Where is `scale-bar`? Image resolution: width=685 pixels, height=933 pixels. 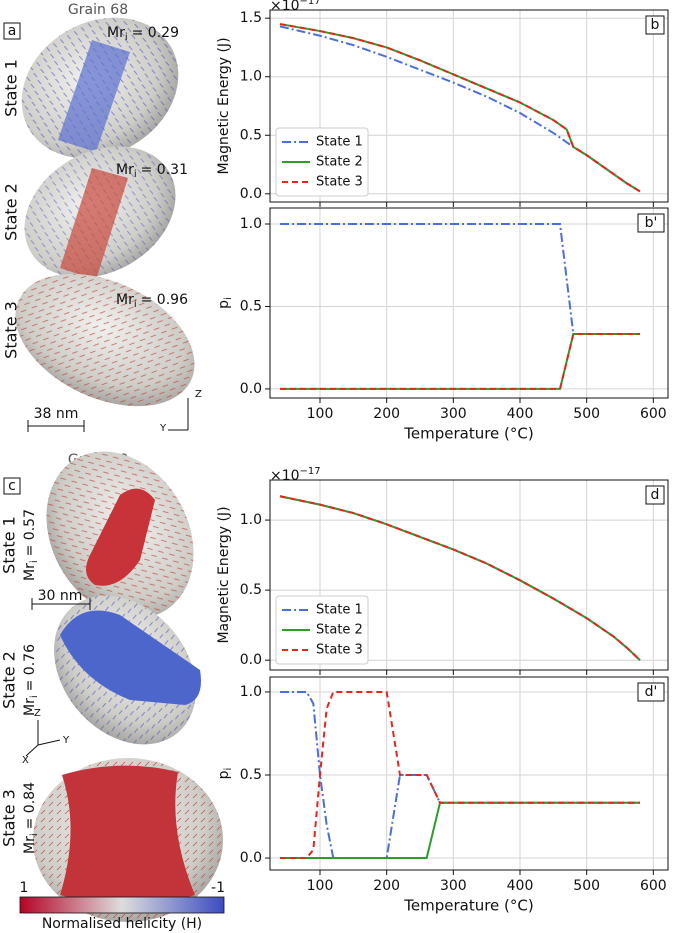
scale-bar is located at coordinates (61, 604).